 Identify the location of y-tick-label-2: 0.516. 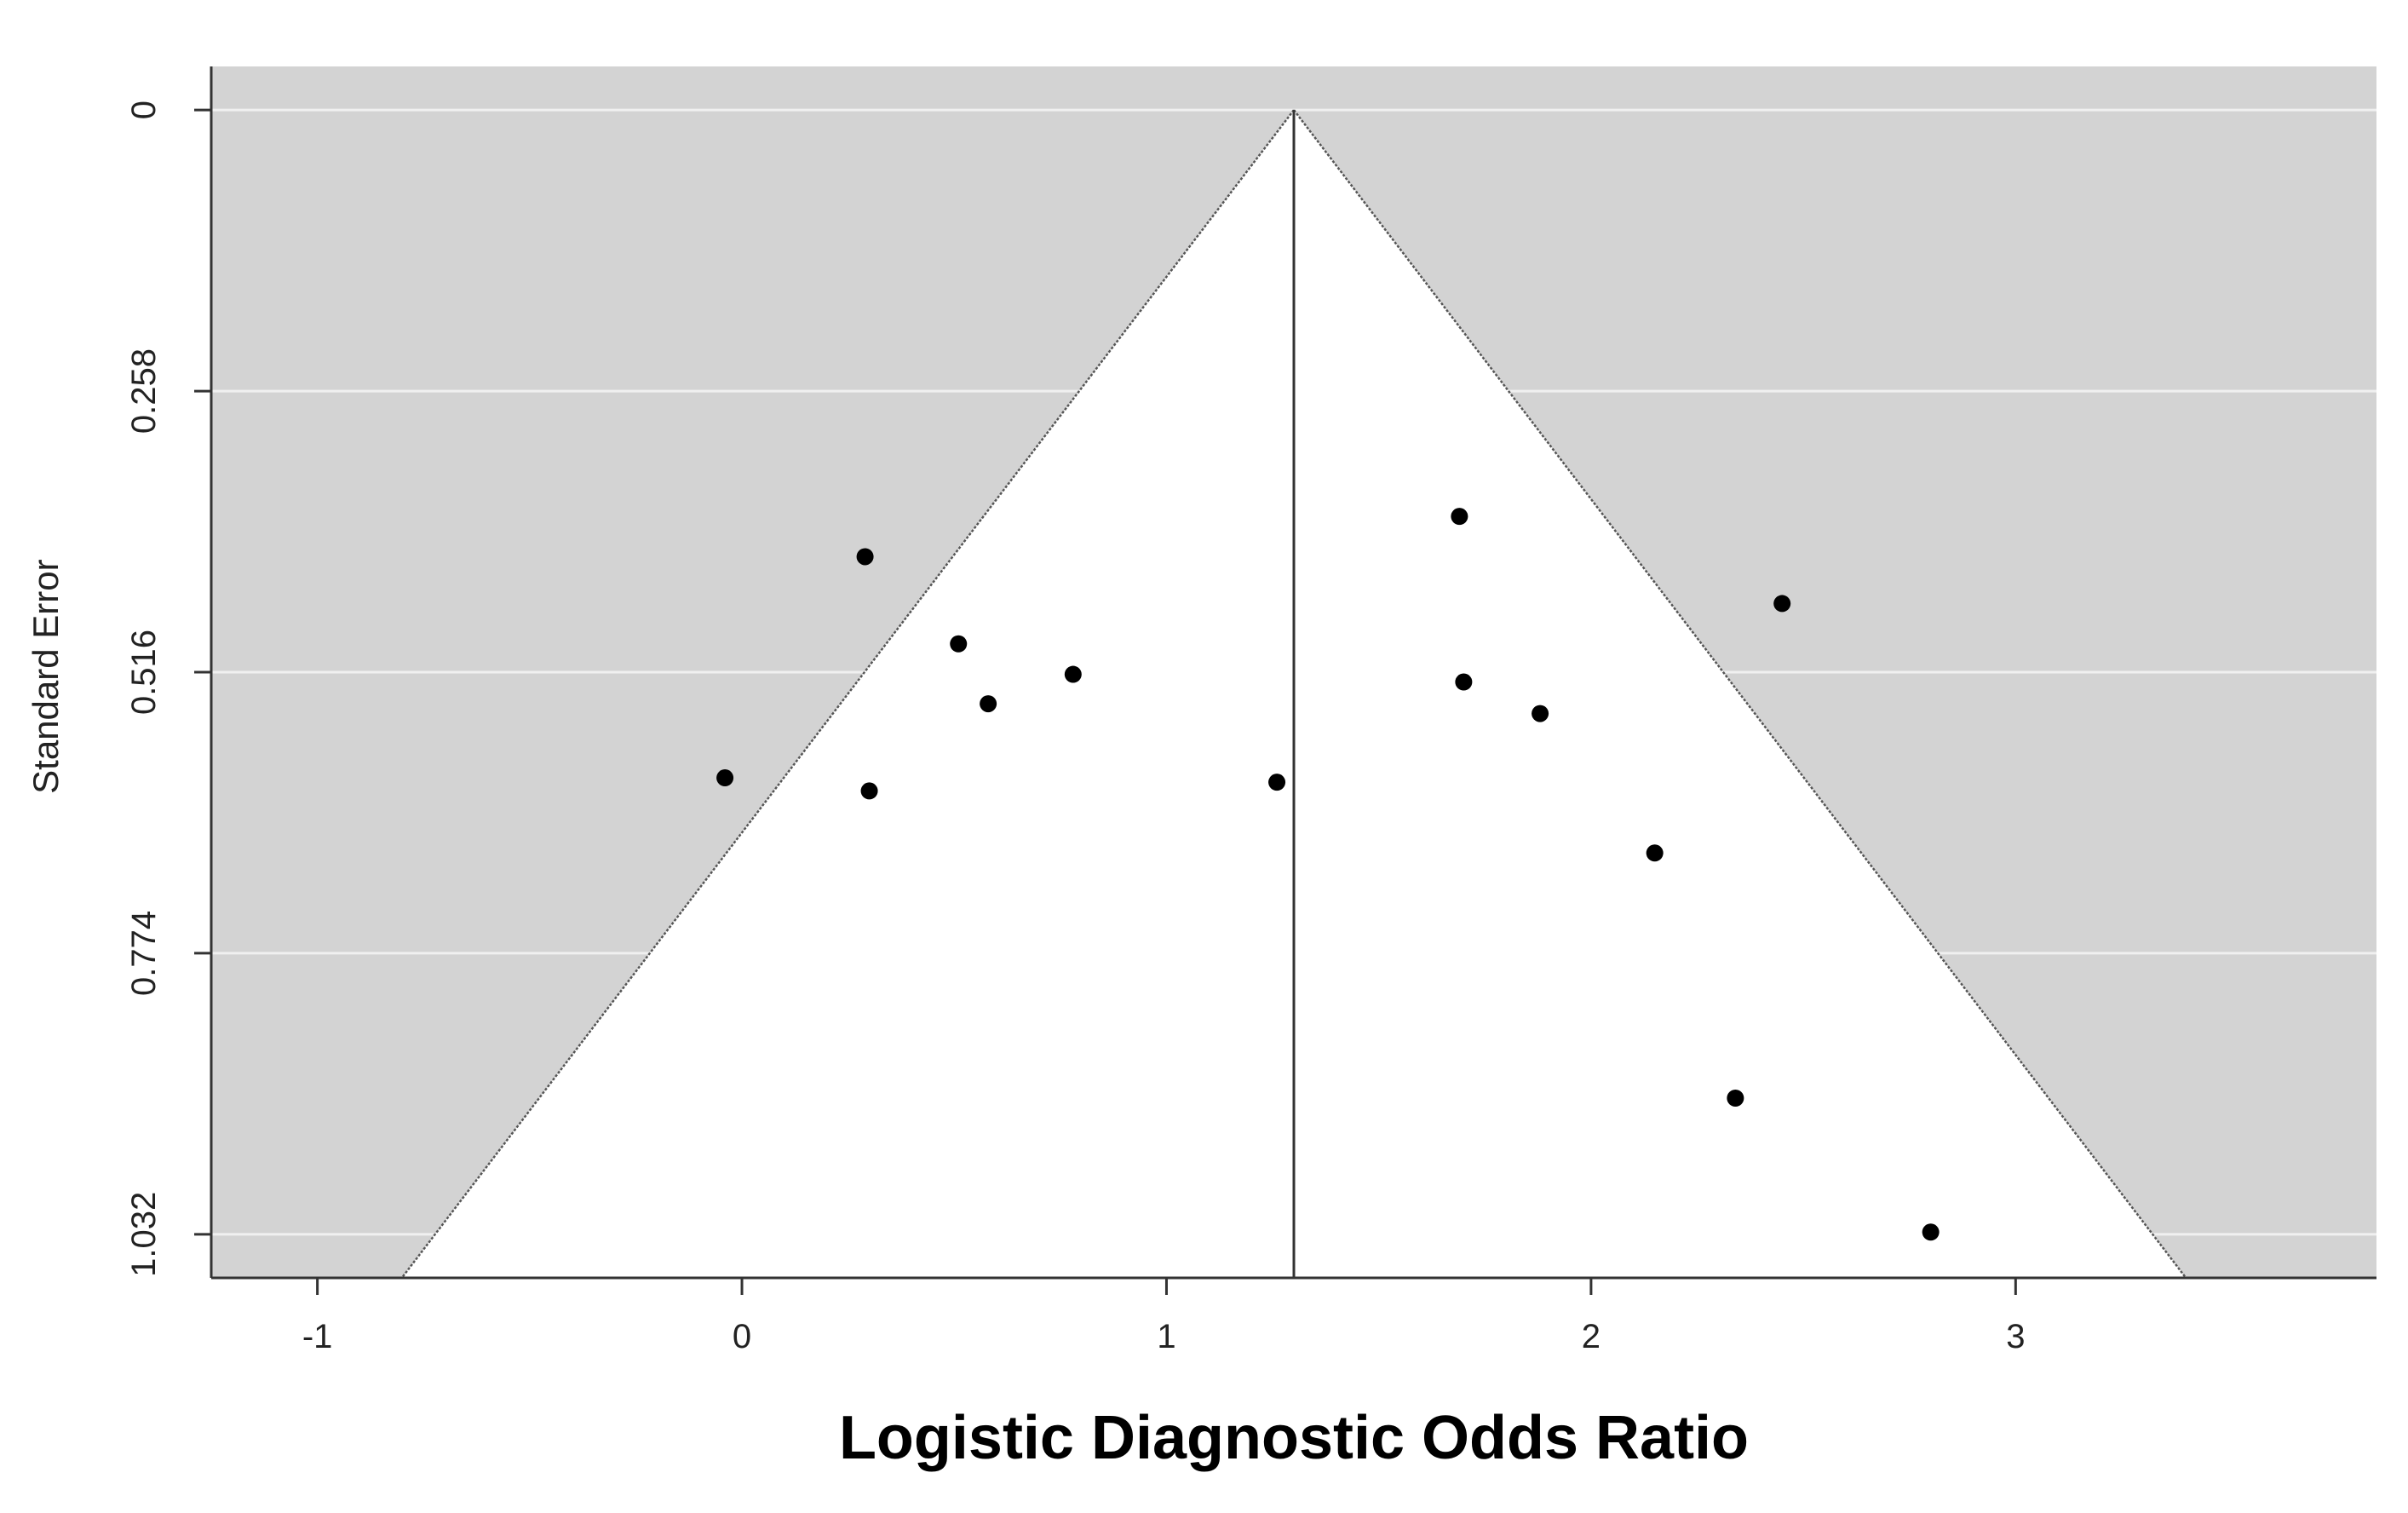
(144, 672).